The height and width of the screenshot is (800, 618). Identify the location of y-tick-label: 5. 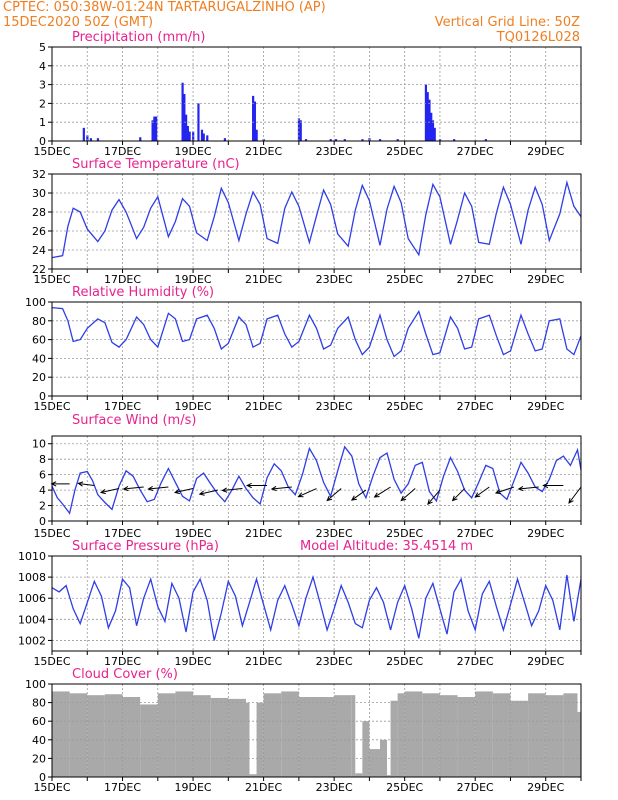
(42, 47).